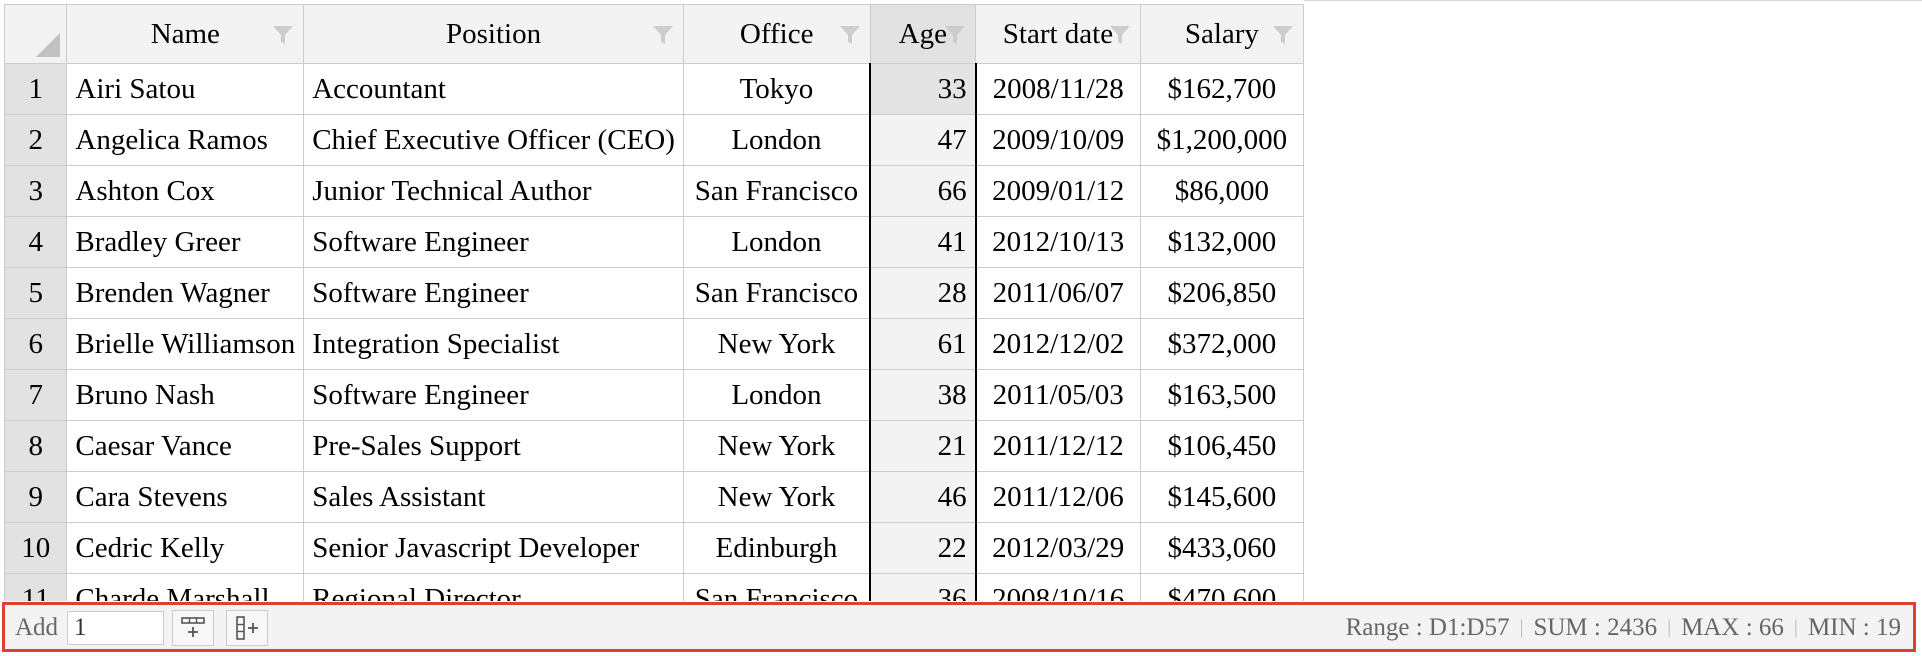  I want to click on row-header: 6, so click(36, 344).